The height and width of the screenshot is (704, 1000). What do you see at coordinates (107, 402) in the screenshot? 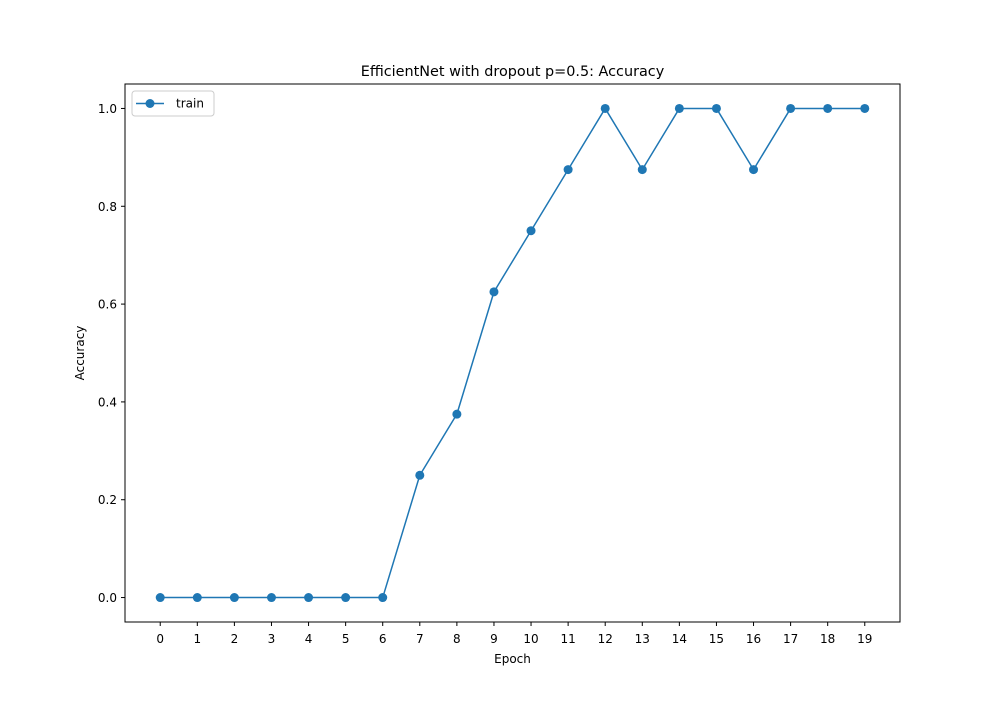
I see `y-tick-label: 0.4` at bounding box center [107, 402].